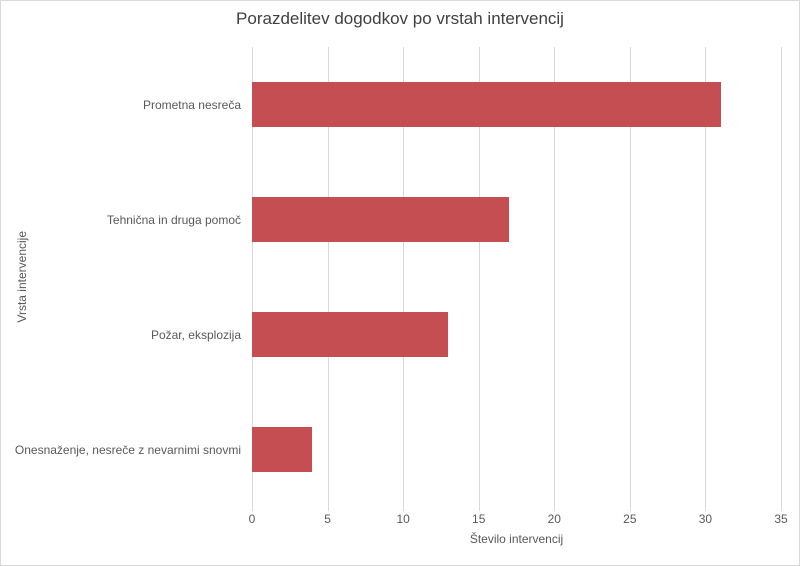  I want to click on x-tick-label-5: 5, so click(327, 519).